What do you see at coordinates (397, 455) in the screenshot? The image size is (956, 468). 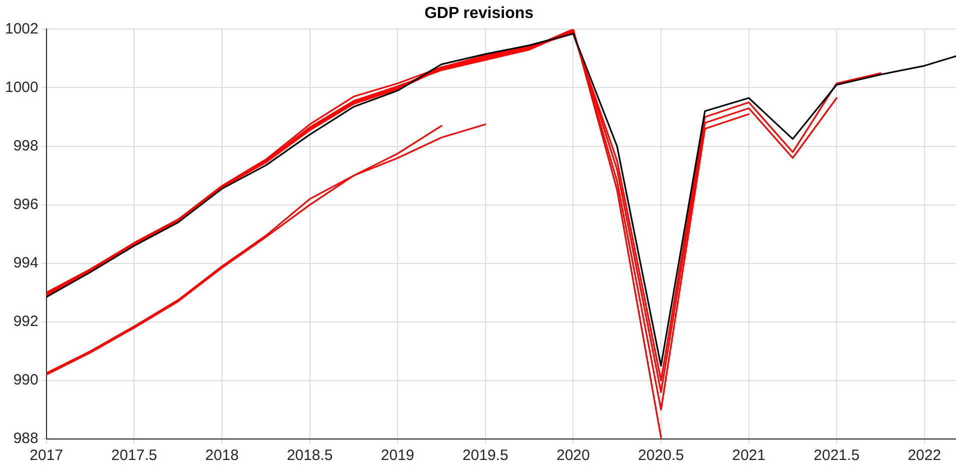 I see `x-tick-label: 2019` at bounding box center [397, 455].